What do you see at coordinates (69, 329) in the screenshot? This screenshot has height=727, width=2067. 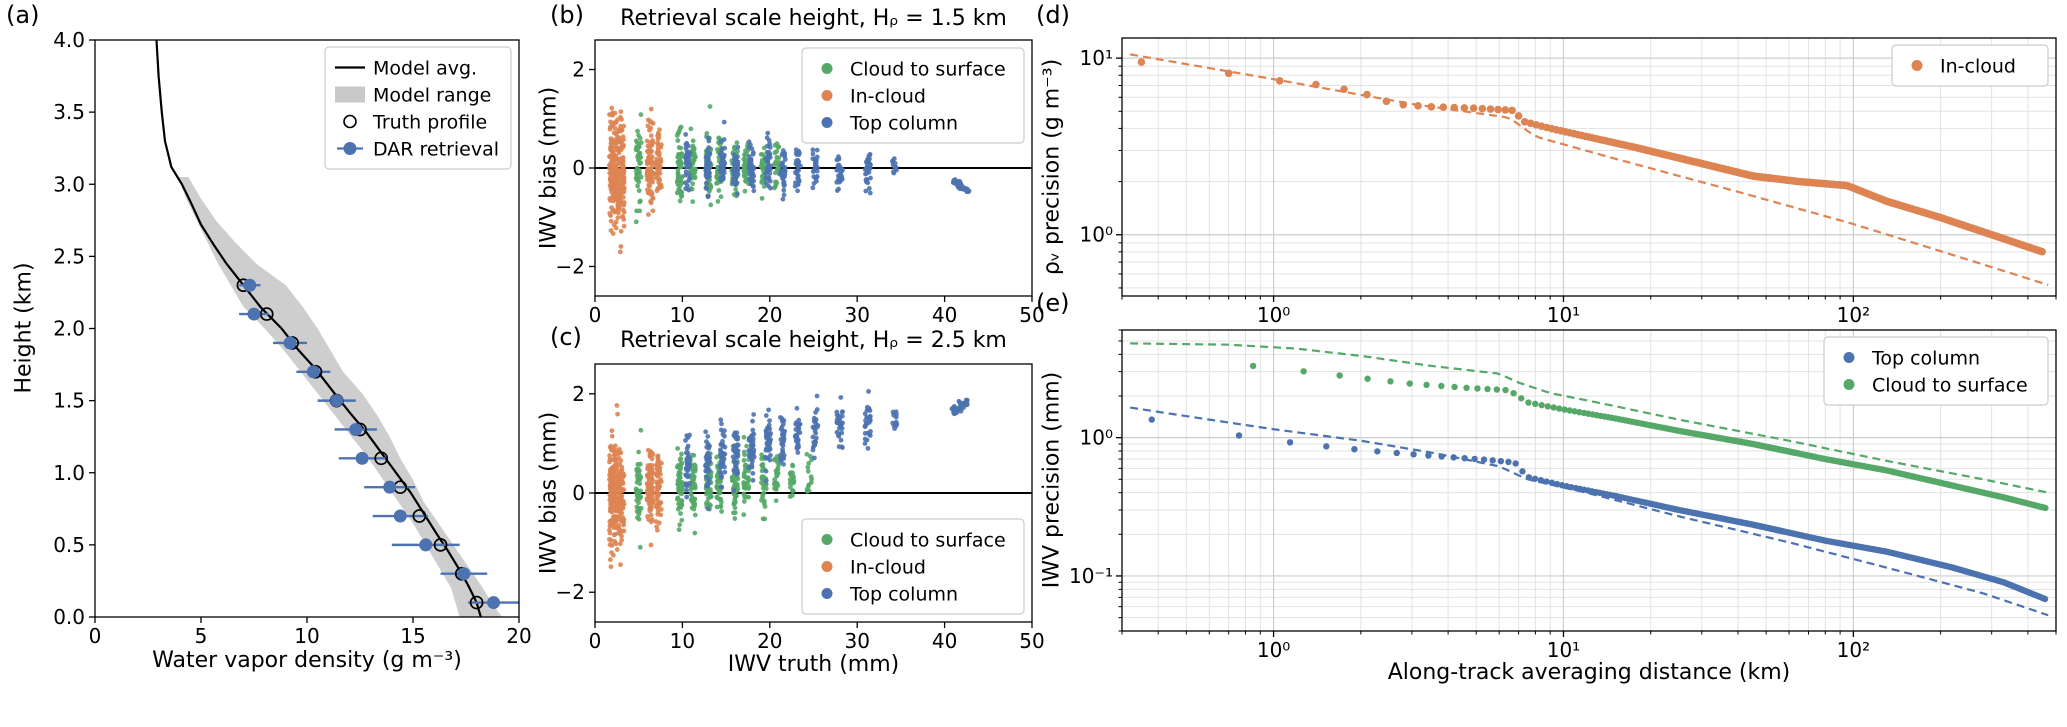 I see `svg-text: 2.0` at bounding box center [69, 329].